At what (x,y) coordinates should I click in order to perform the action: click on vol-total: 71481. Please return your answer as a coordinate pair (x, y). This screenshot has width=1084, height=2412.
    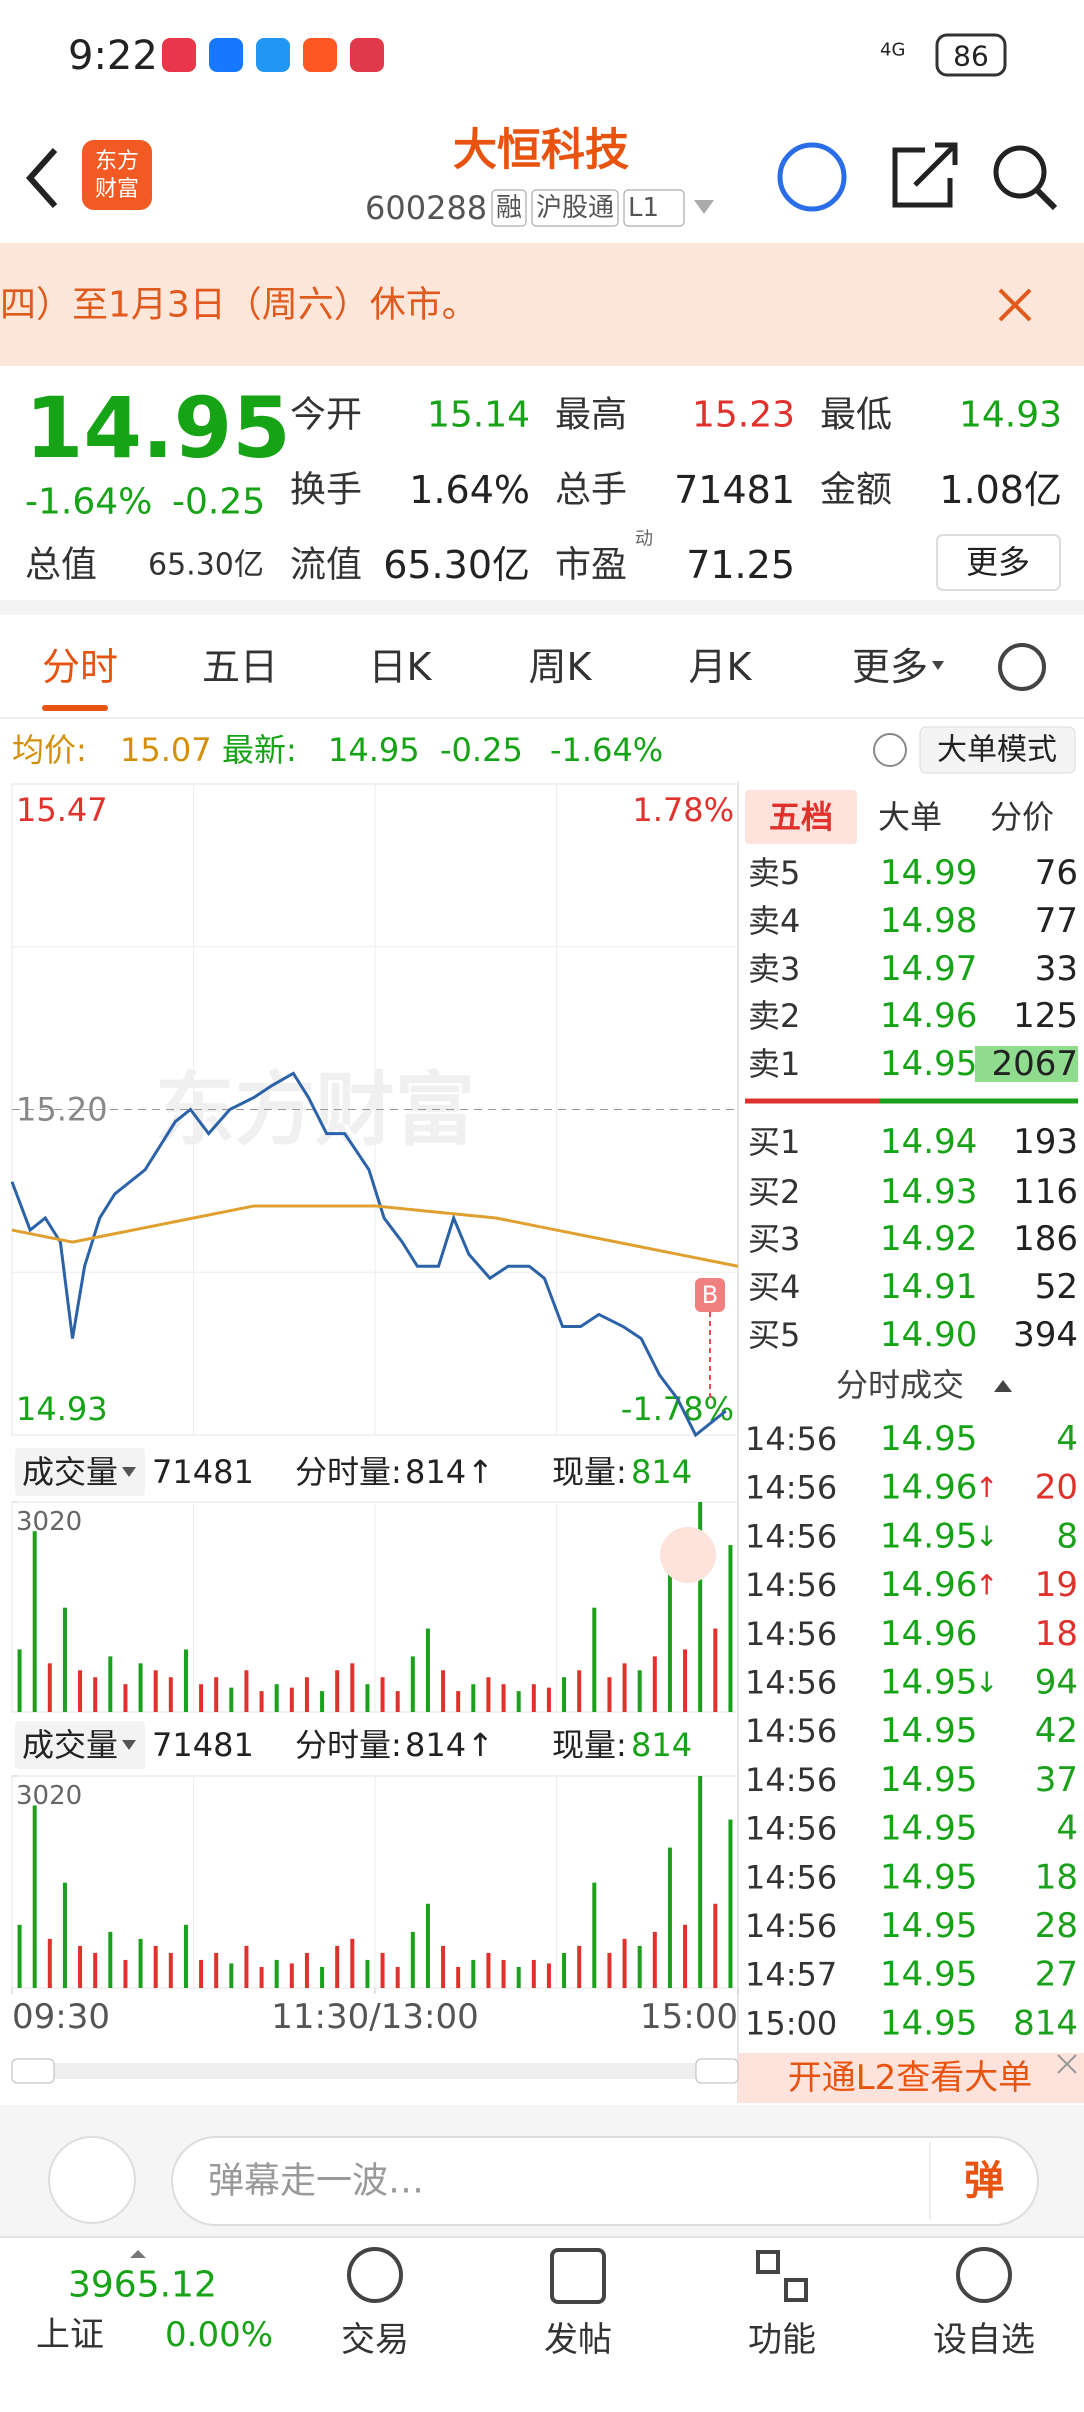
    Looking at the image, I should click on (203, 1472).